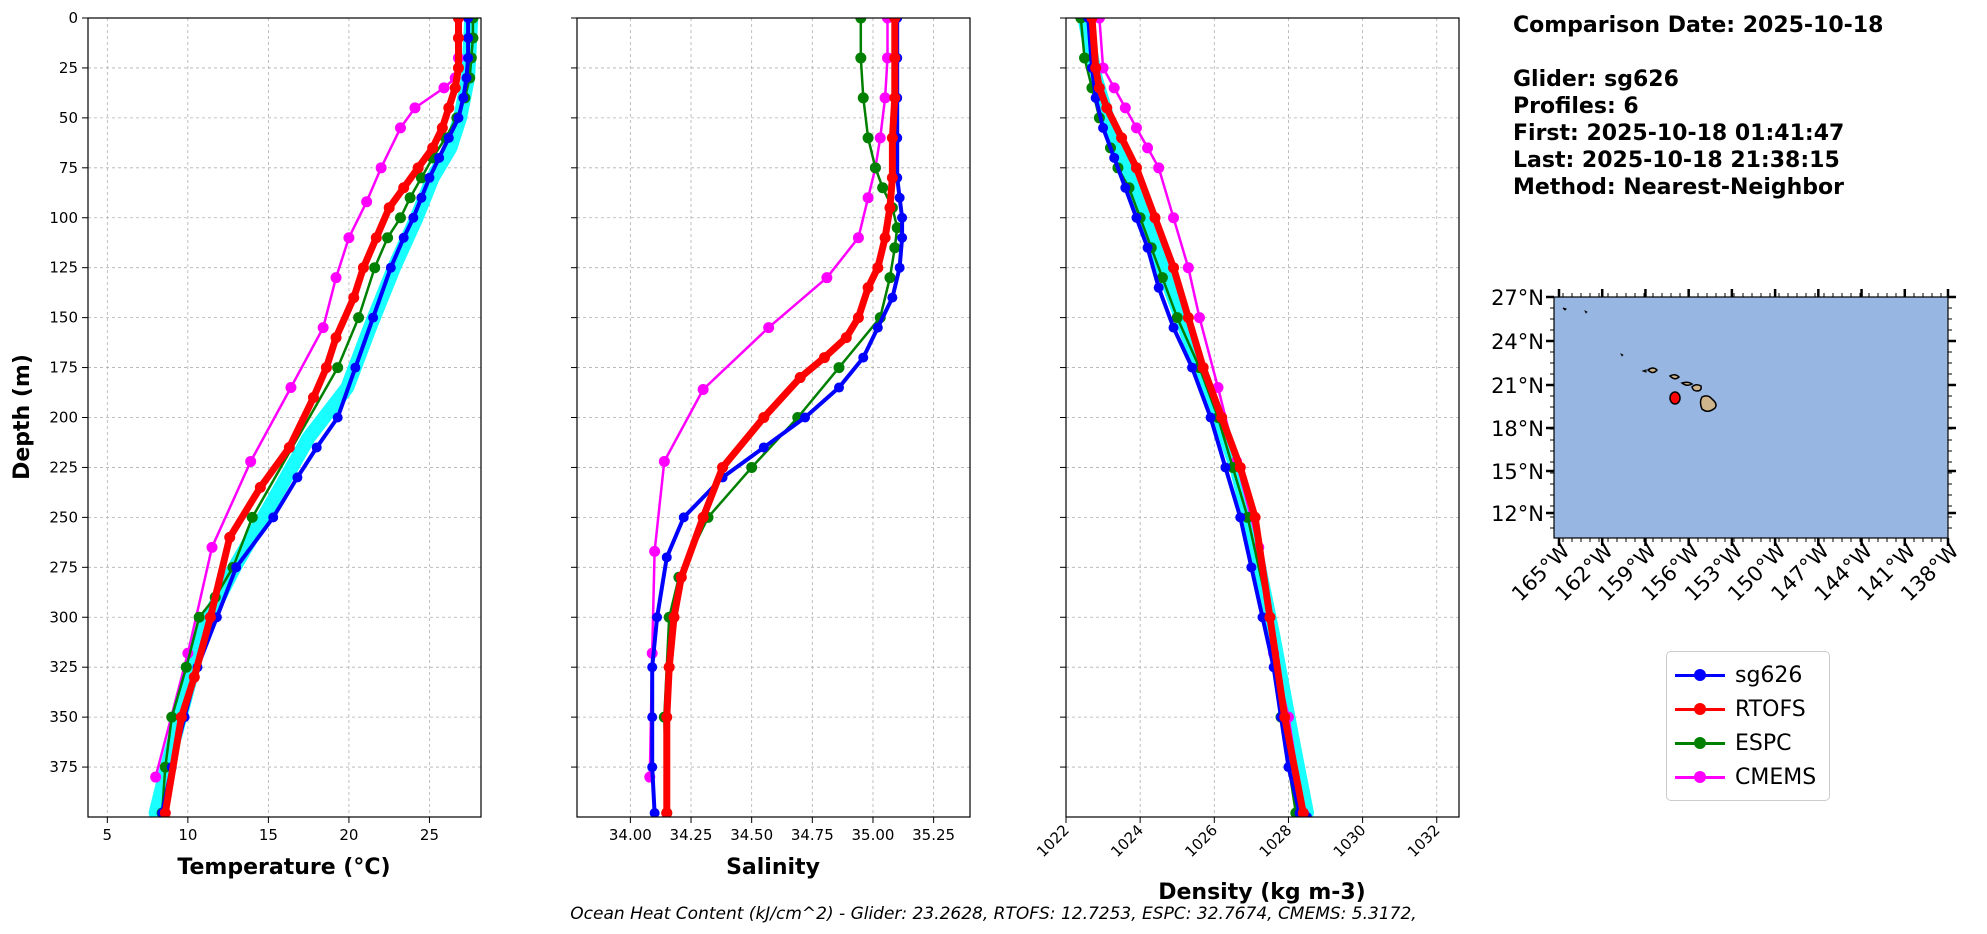  Describe the element at coordinates (1751, 417) in the screenshot. I see `map-ocean` at that location.